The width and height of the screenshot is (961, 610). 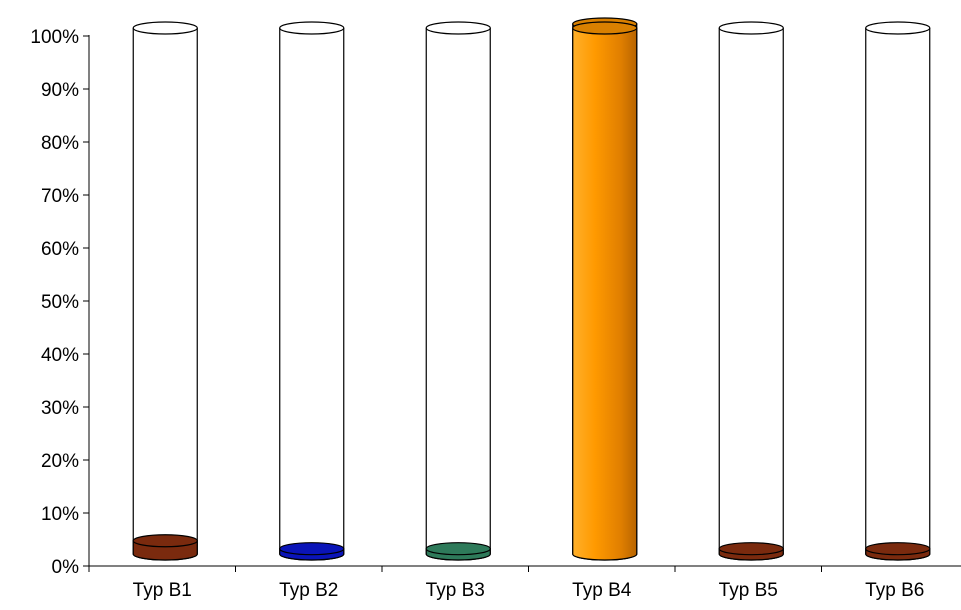 What do you see at coordinates (66, 567) in the screenshot?
I see `y-tick-label: 0%` at bounding box center [66, 567].